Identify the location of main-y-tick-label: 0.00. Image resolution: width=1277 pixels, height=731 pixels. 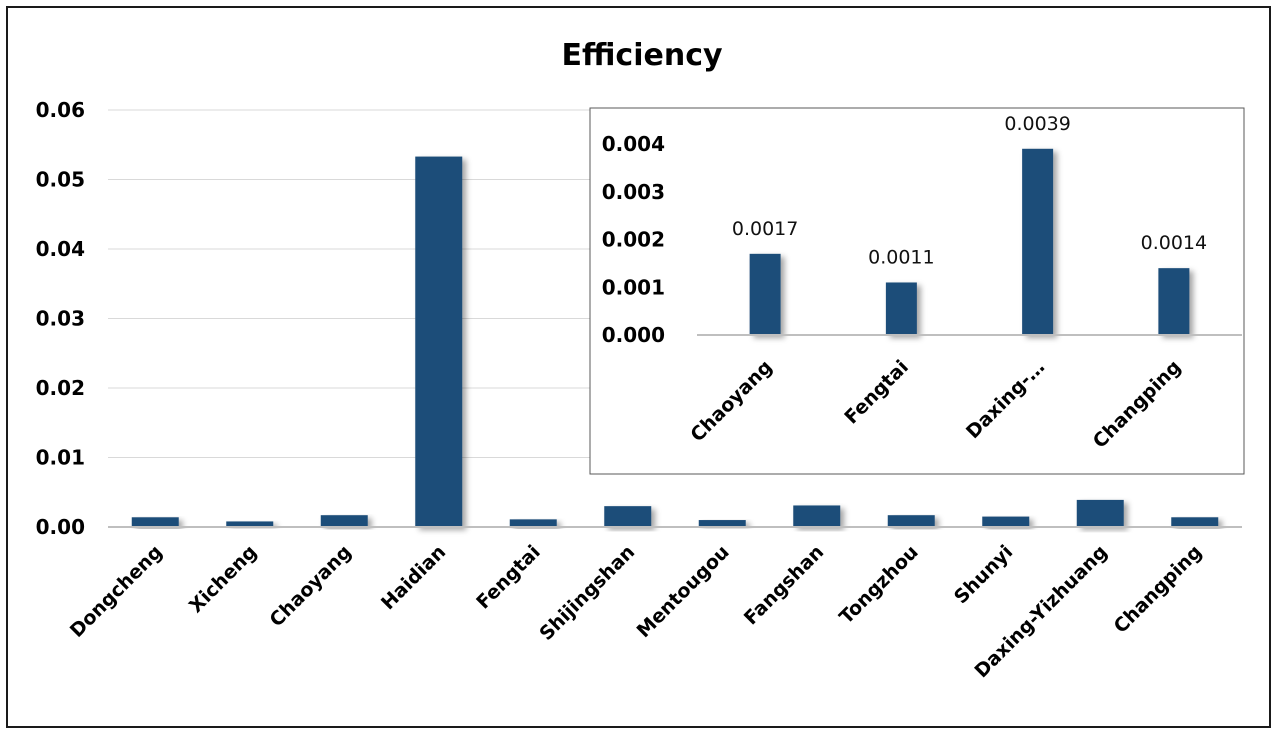
(60, 527).